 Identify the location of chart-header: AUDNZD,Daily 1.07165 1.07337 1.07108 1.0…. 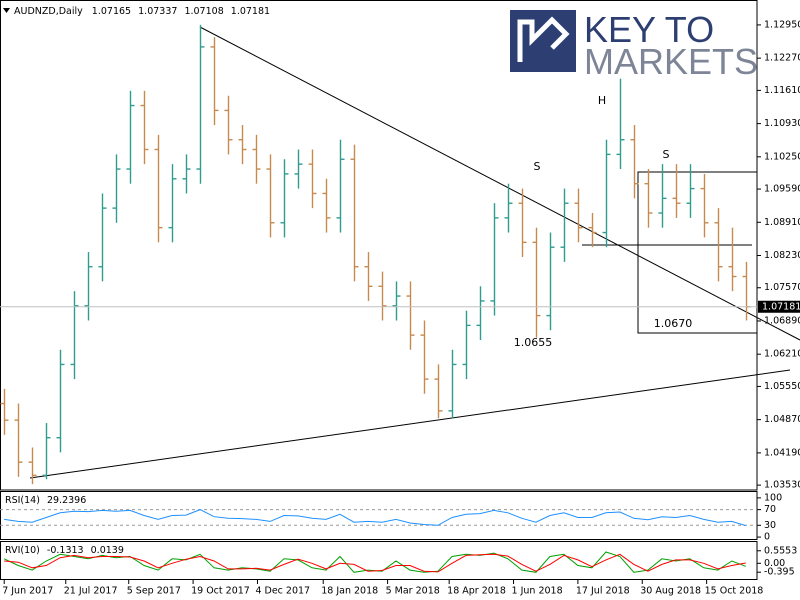
(142, 11).